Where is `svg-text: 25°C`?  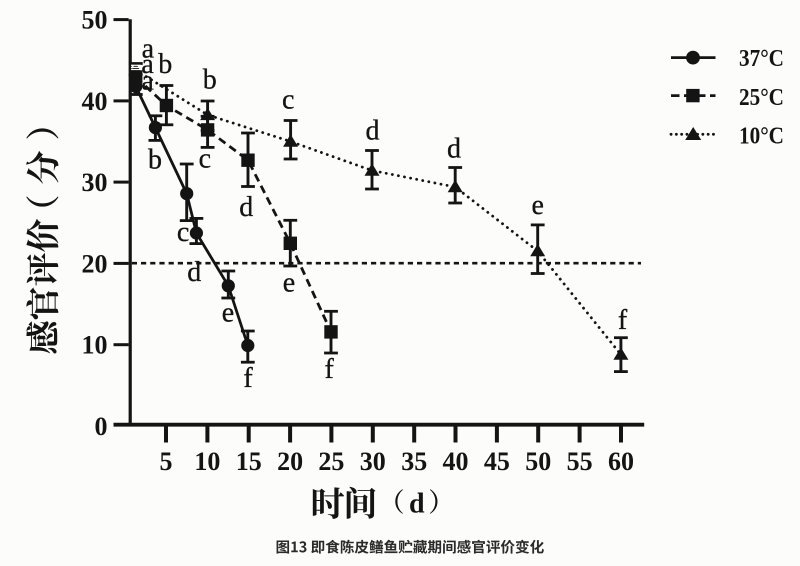
svg-text: 25°C is located at coordinates (761, 98).